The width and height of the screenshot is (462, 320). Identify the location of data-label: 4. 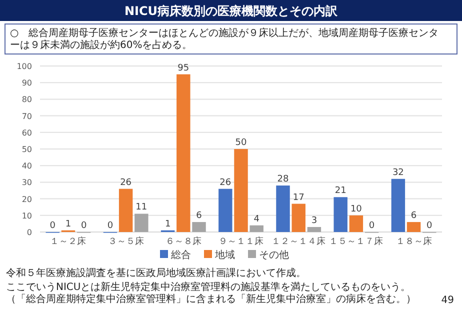
(257, 219).